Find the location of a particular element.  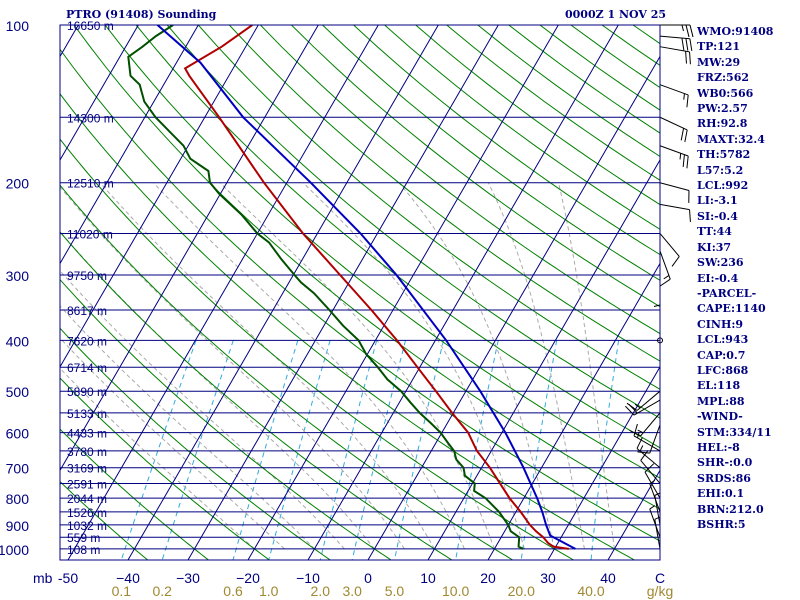

stat-item: TP:121 is located at coordinates (719, 47).